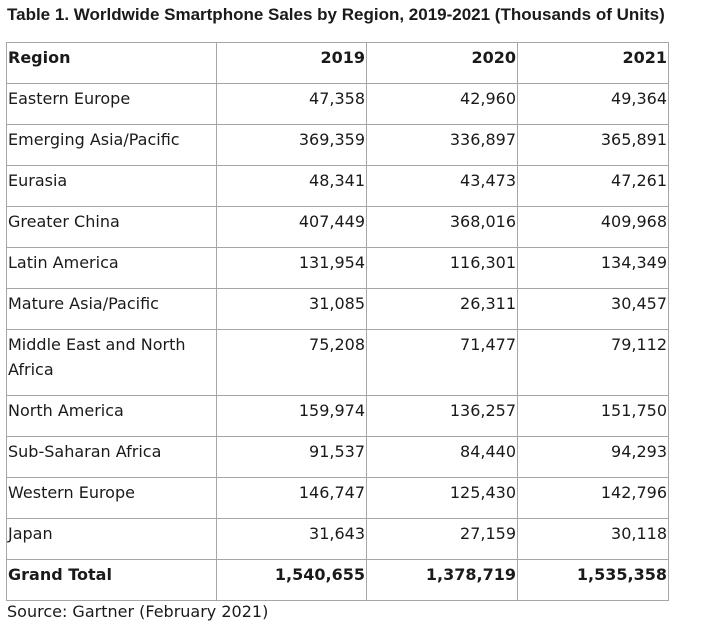  What do you see at coordinates (291, 457) in the screenshot?
I see `value-cell-2019: 91,537` at bounding box center [291, 457].